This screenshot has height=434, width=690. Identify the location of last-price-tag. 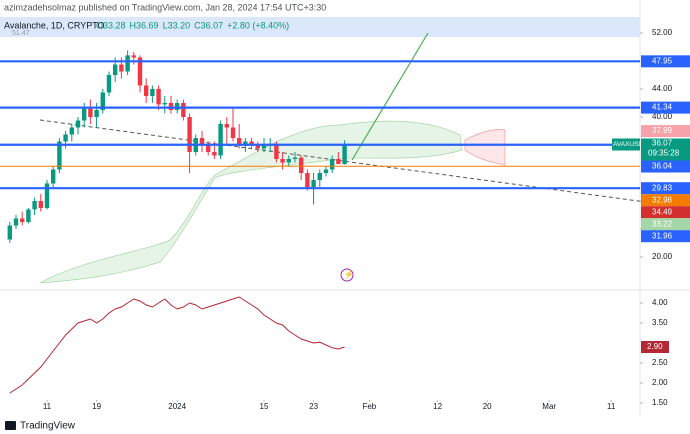
(626, 144).